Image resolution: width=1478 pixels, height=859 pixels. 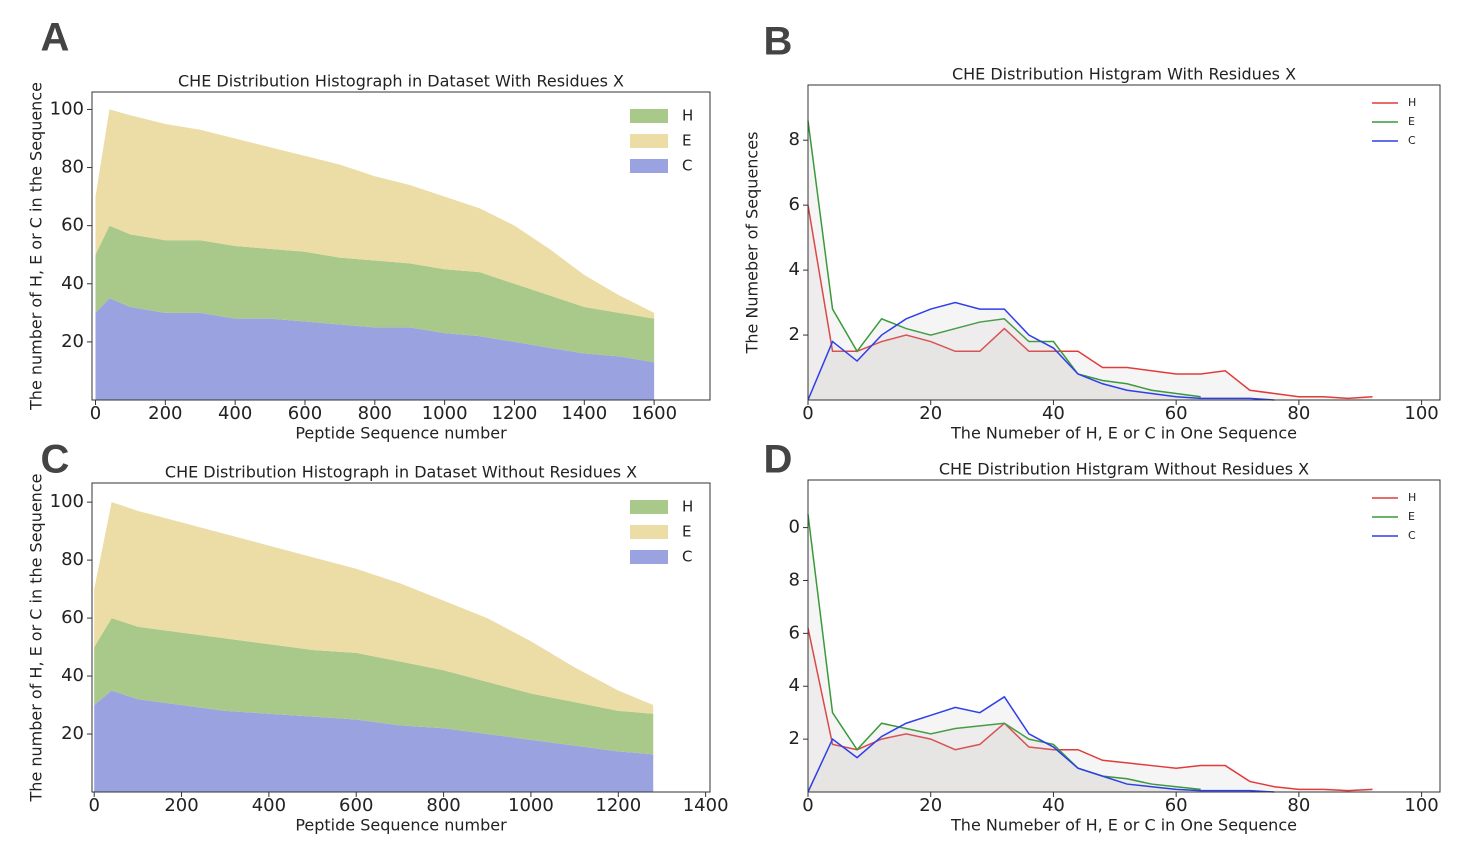 What do you see at coordinates (55, 38) in the screenshot?
I see `panel-label: A` at bounding box center [55, 38].